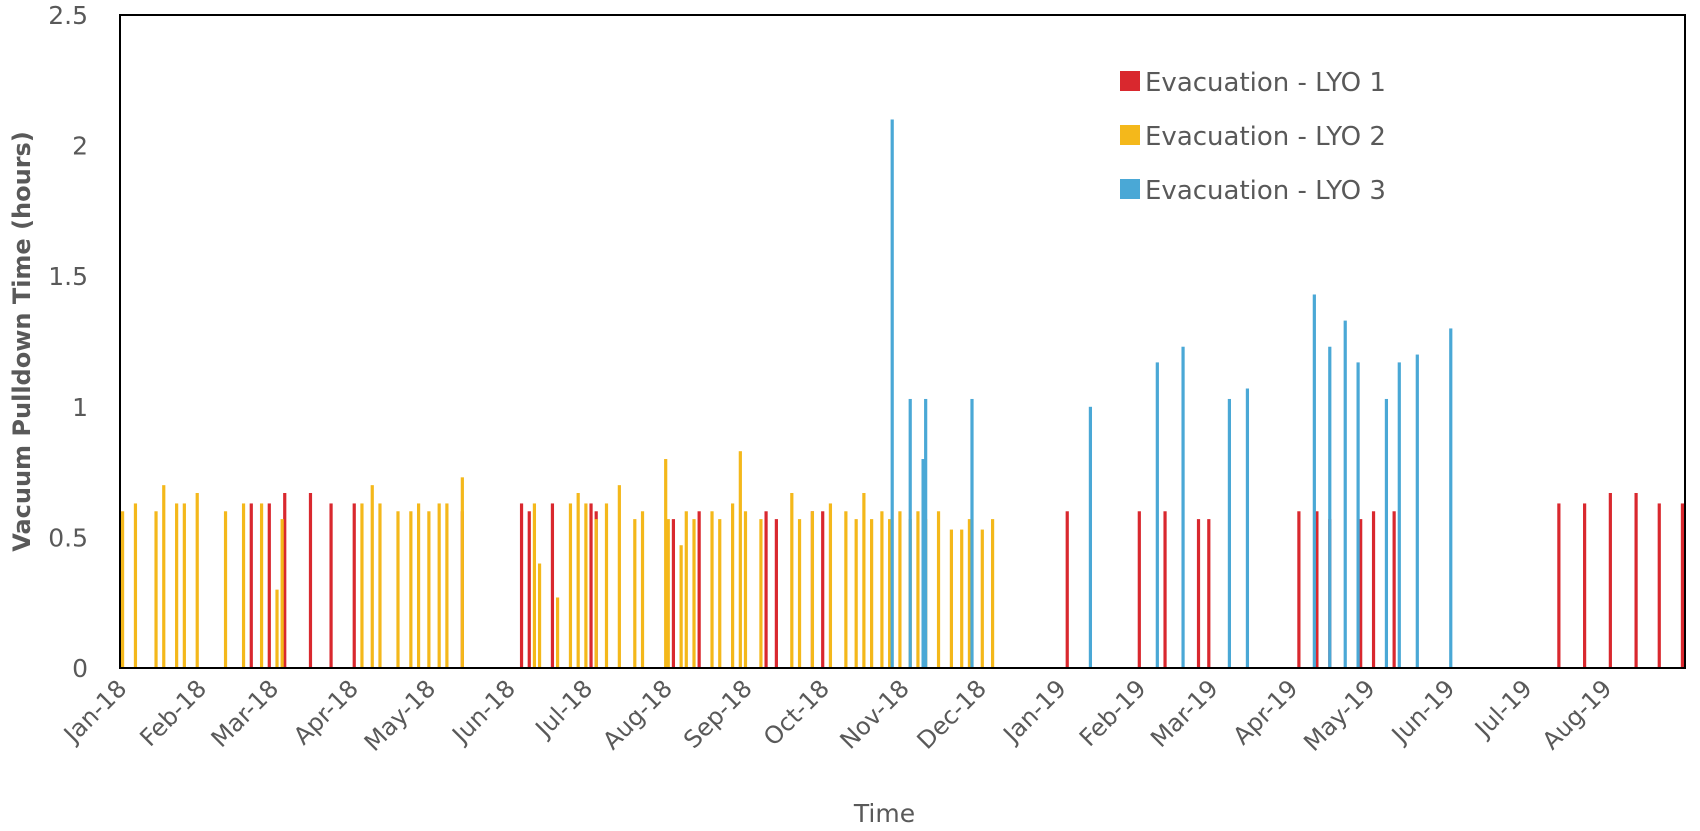 This screenshot has height=831, width=1700. I want to click on y-tick-label: 2, so click(80, 146).